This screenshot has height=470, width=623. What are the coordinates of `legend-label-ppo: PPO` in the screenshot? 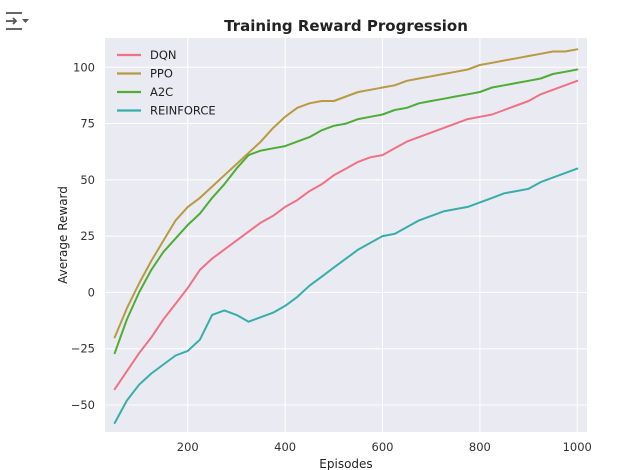 It's located at (161, 74).